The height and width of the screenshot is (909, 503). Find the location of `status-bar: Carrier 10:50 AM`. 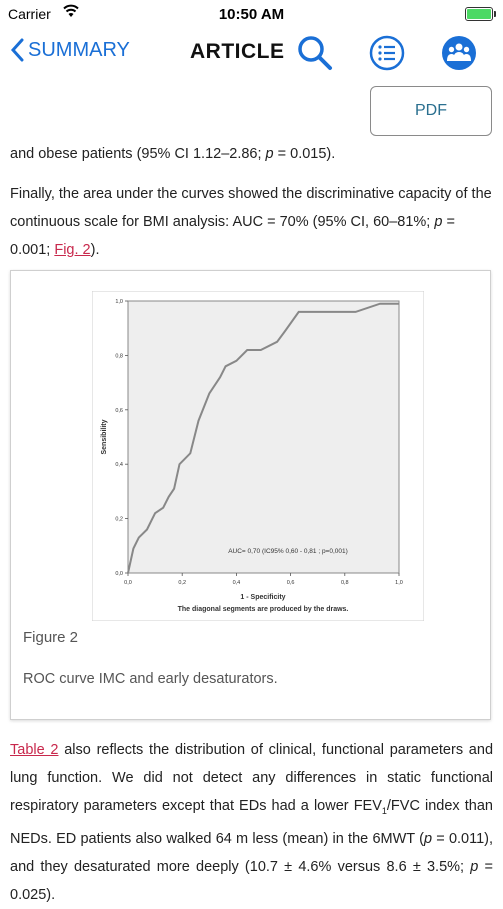

status-bar: Carrier 10:50 AM is located at coordinates (251, 14).